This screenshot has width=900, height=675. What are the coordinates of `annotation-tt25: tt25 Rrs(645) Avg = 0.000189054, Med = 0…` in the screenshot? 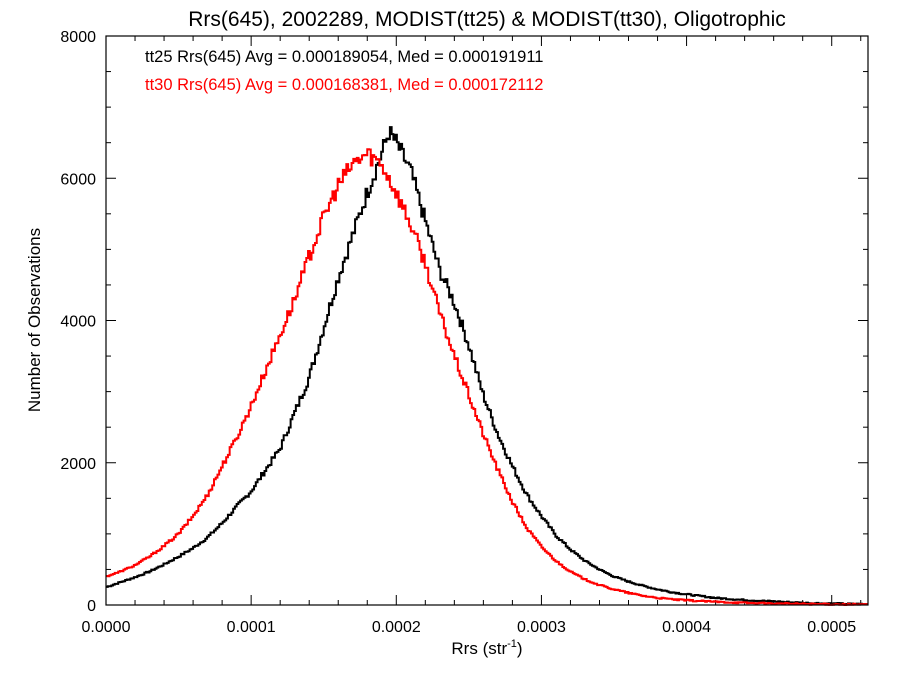 It's located at (344, 57).